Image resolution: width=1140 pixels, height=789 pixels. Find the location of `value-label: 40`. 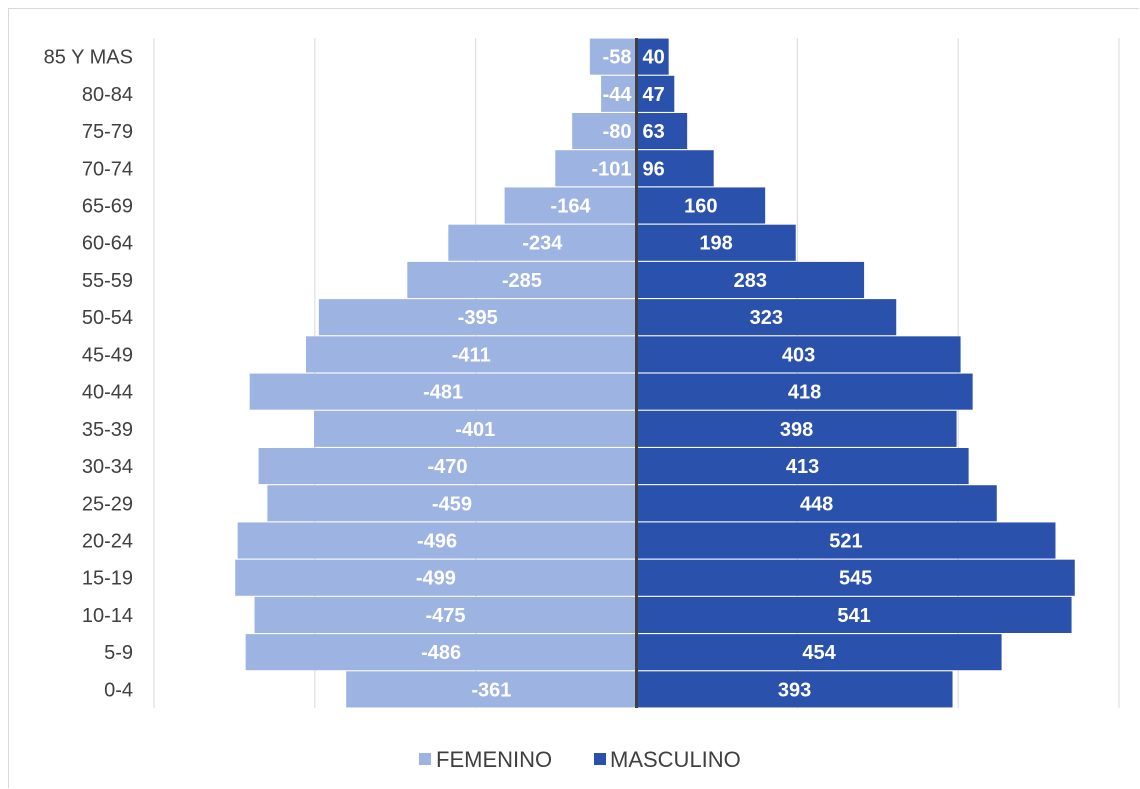

value-label: 40 is located at coordinates (654, 58).